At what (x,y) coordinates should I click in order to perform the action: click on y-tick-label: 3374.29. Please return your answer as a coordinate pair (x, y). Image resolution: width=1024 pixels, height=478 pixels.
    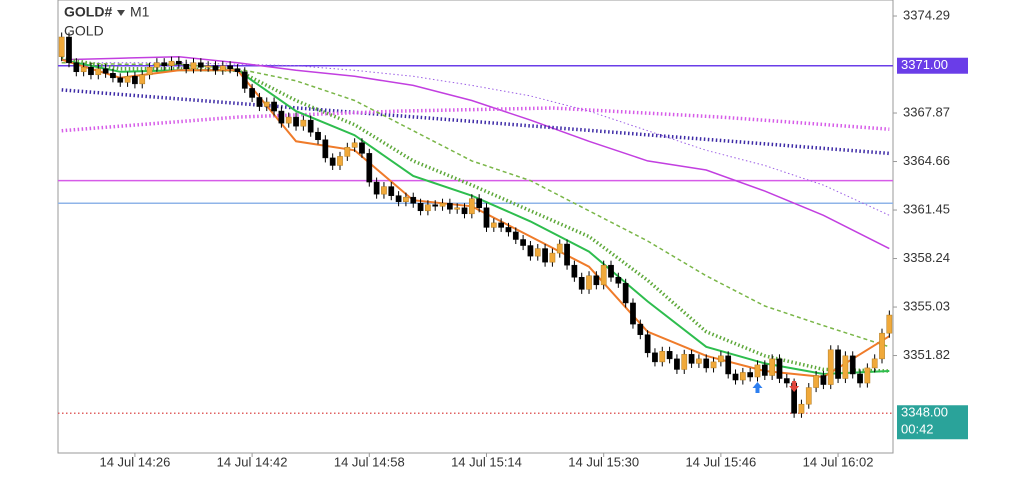
    Looking at the image, I should click on (926, 14).